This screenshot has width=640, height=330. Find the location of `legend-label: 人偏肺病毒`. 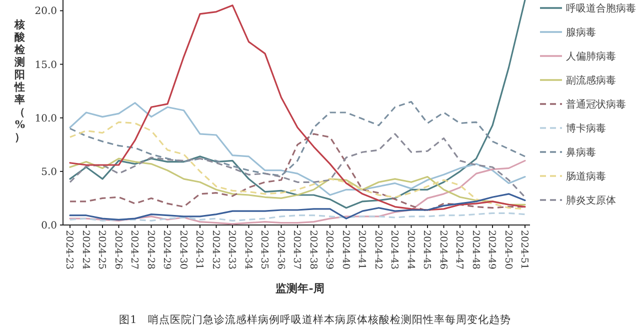

legend-label: 人偏肺病毒 is located at coordinates (591, 56).